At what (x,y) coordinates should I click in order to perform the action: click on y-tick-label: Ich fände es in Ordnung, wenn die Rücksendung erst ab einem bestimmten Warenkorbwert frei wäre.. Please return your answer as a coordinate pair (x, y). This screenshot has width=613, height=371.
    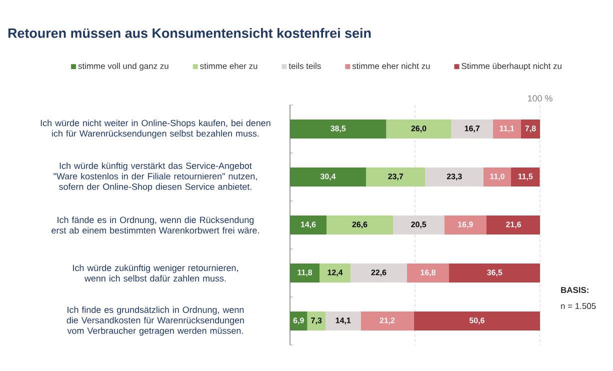
    Looking at the image, I should click on (155, 225).